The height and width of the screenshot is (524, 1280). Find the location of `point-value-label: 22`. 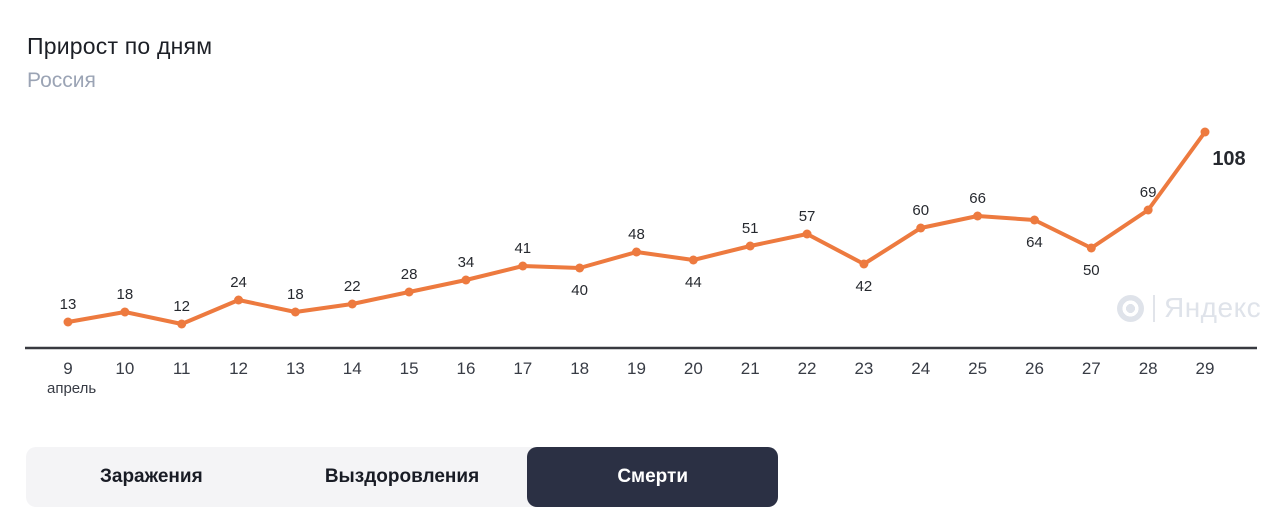

point-value-label: 22 is located at coordinates (352, 286).